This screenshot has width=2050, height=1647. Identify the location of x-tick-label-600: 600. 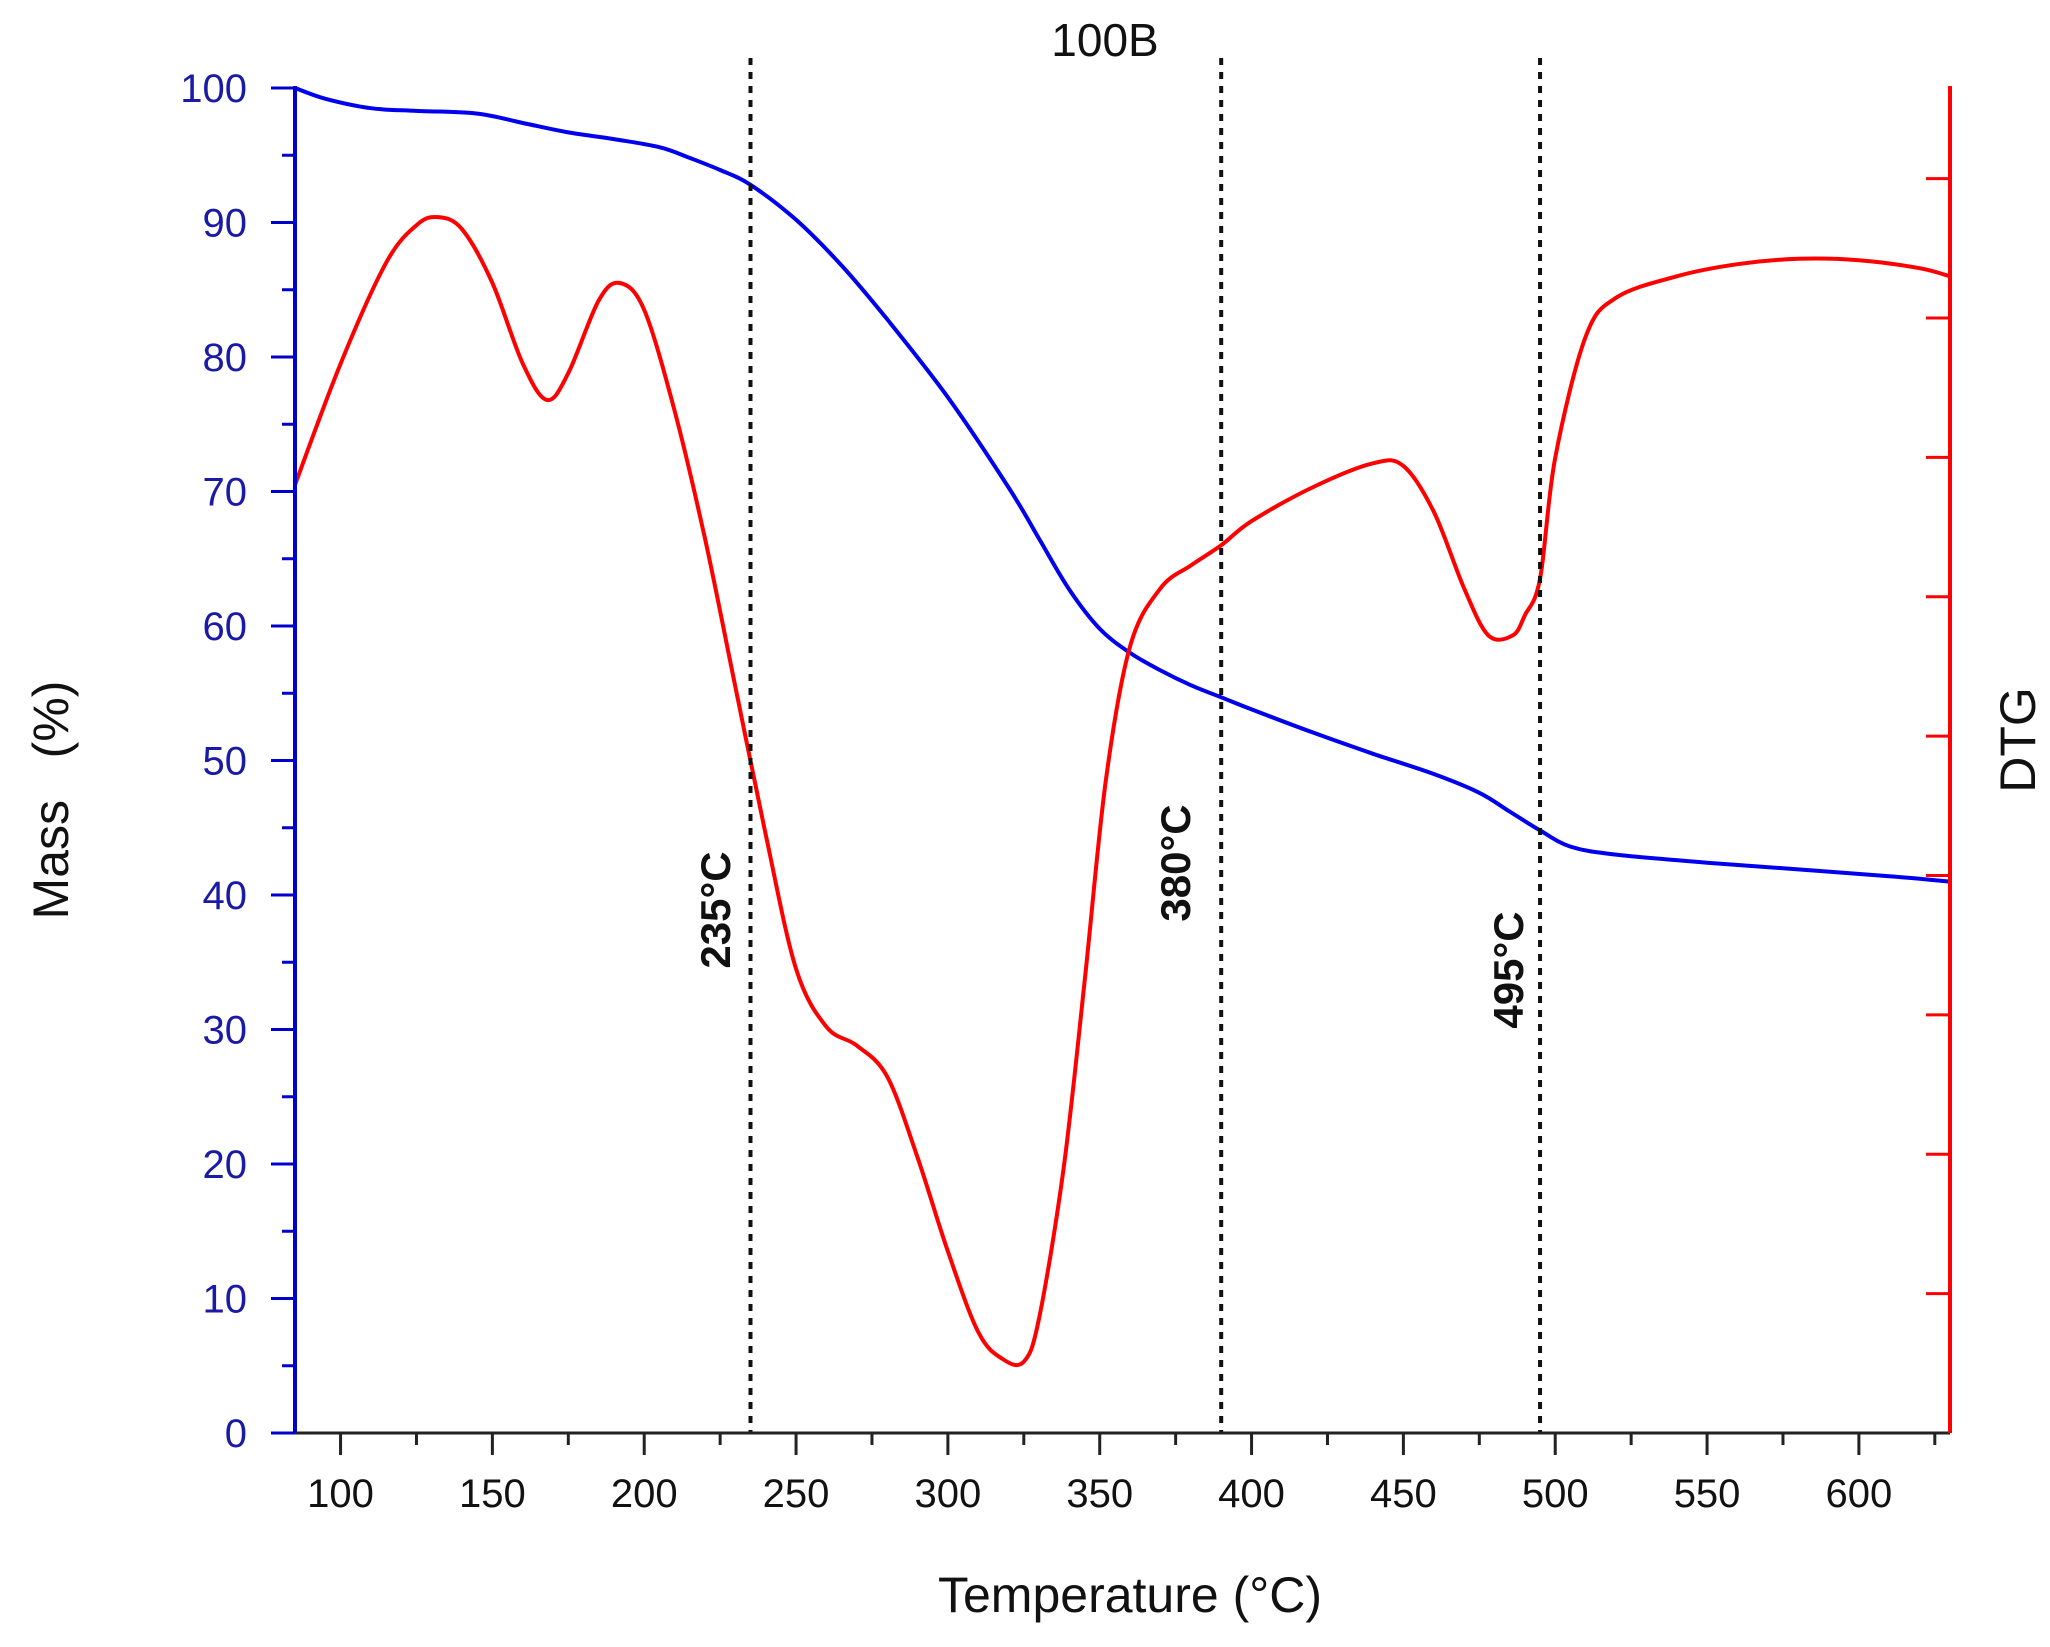
(1859, 1494).